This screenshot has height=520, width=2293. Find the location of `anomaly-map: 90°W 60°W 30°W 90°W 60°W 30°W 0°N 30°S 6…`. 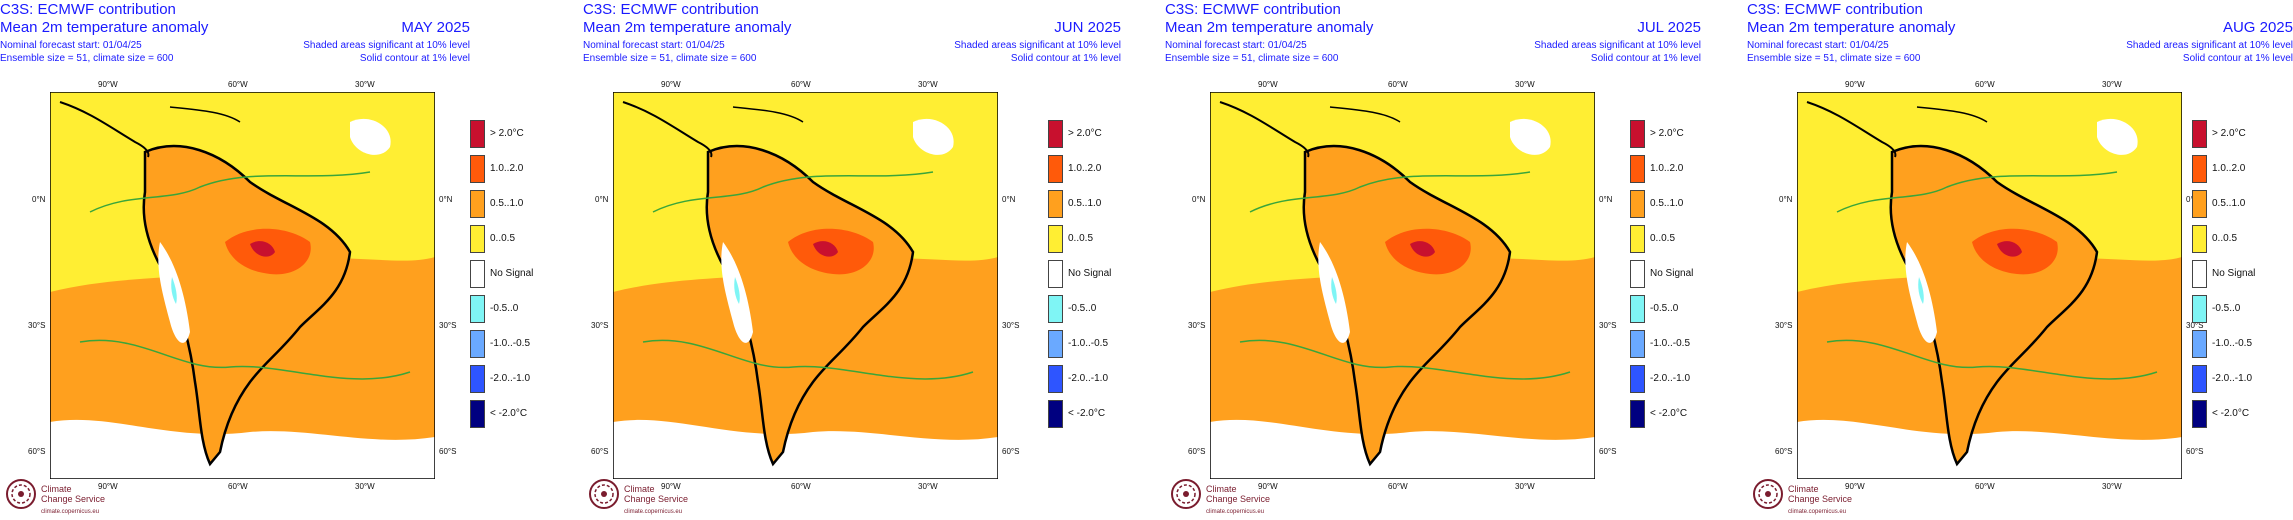

anomaly-map: 90°W 60°W 30°W 90°W 60°W 30°W 0°N 30°S 6… is located at coordinates (1402, 285).